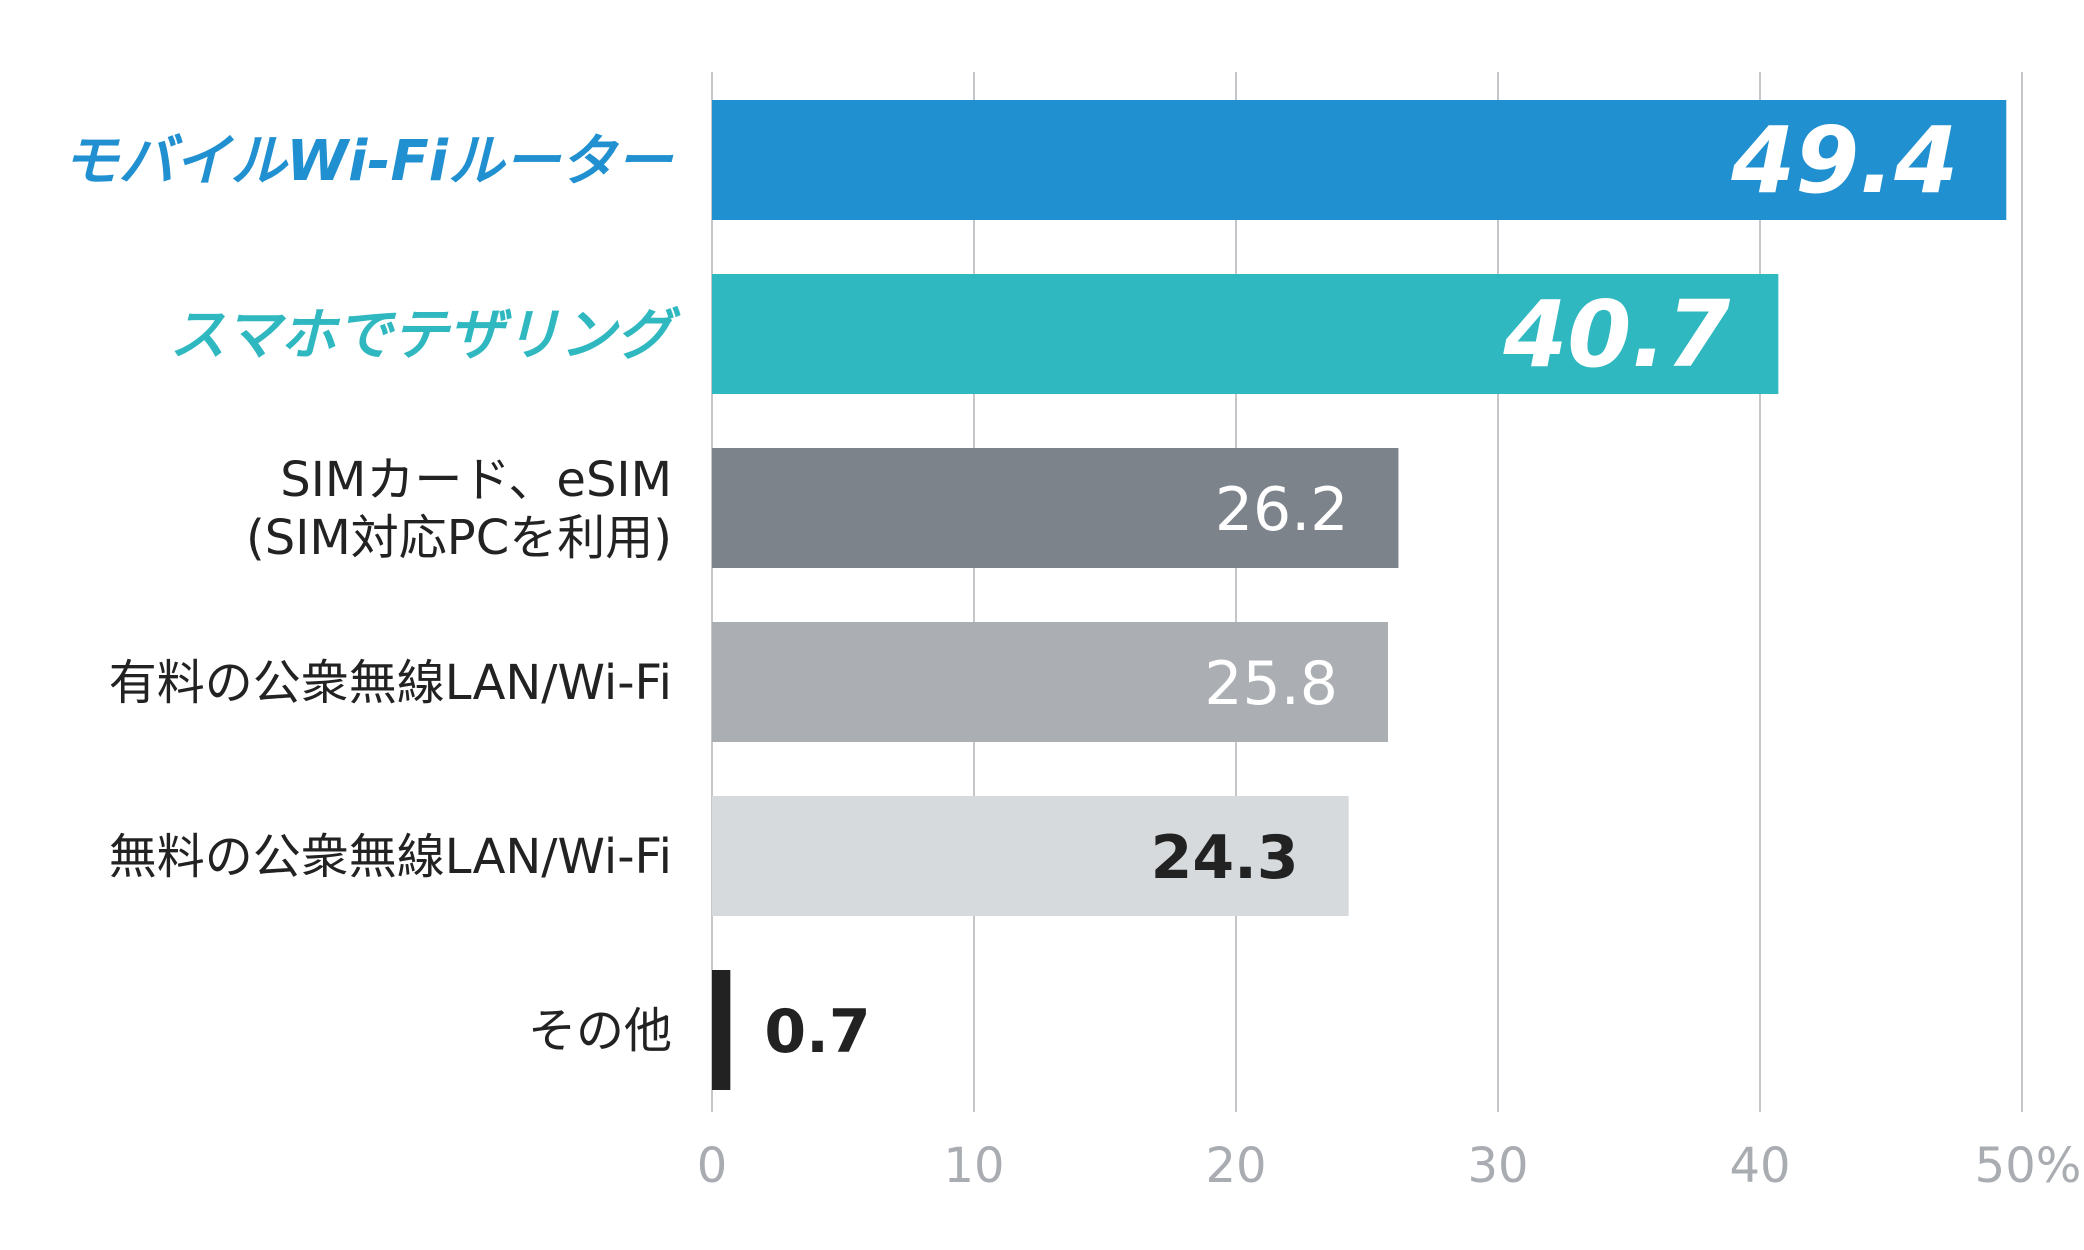  Describe the element at coordinates (1282, 510) in the screenshot. I see `value-label: 26.2` at that location.